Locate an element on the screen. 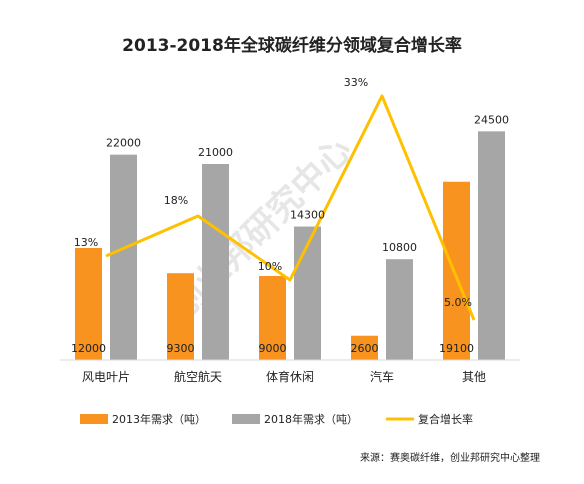  legend-2018-label: 2018年需求（吨） is located at coordinates (311, 419).